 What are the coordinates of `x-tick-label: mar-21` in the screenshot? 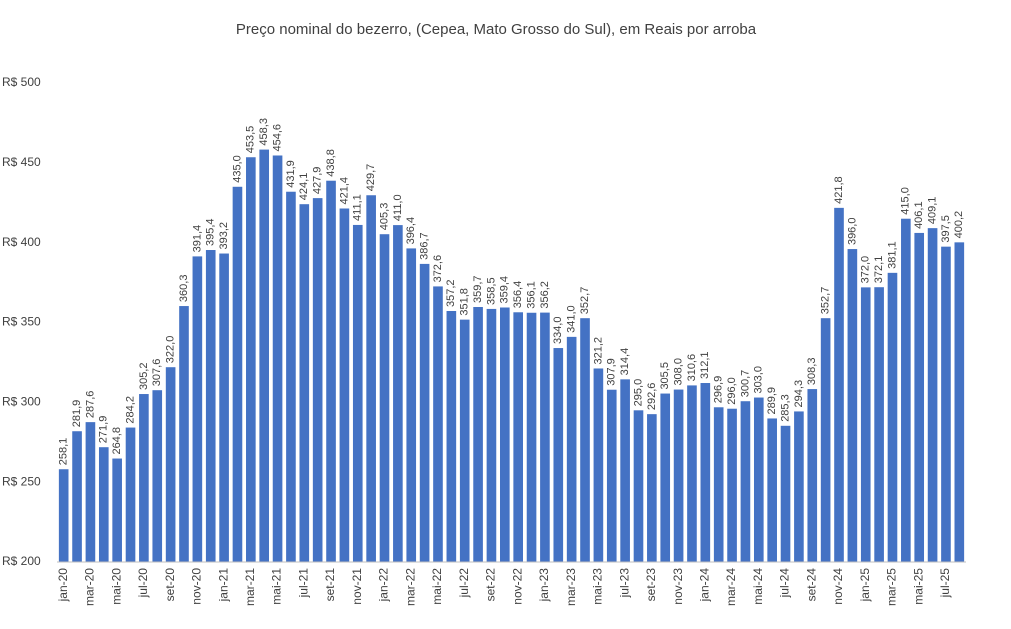 It's located at (250, 587).